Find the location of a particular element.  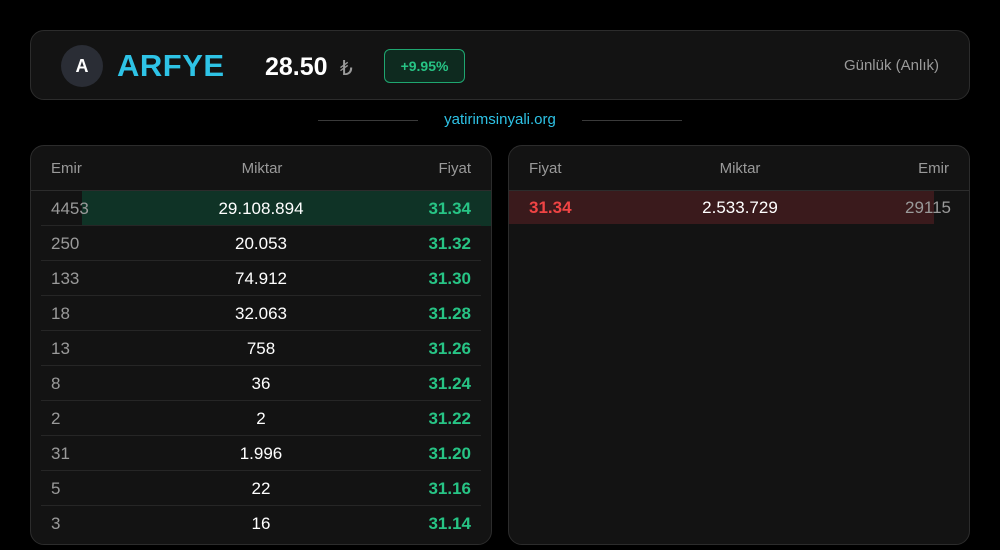

bid-row: 8 36 31.24 is located at coordinates (261, 383).